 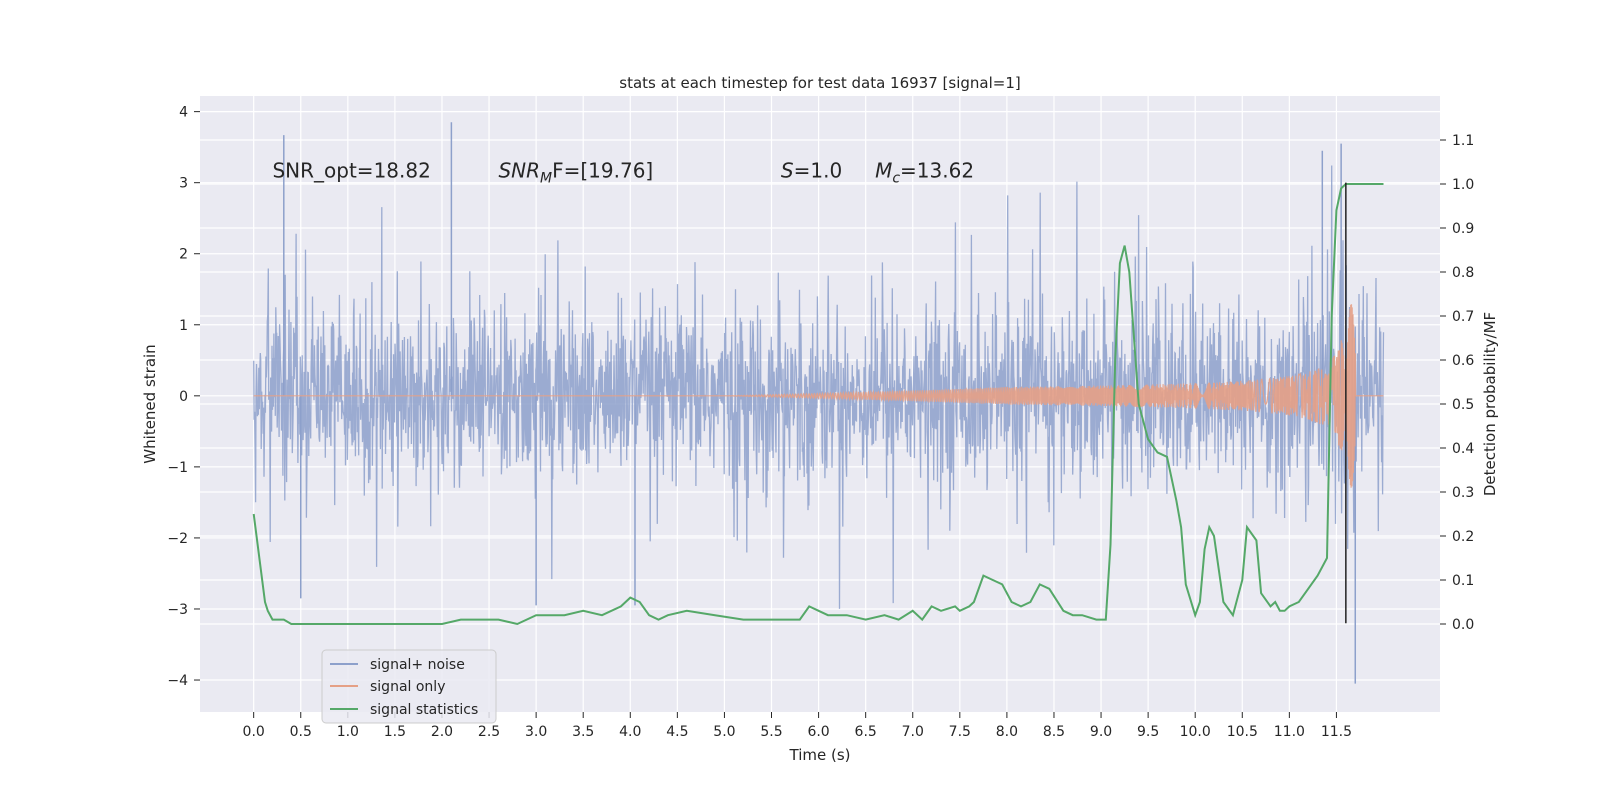 What do you see at coordinates (183, 326) in the screenshot?
I see `y-left-tick-label: 1` at bounding box center [183, 326].